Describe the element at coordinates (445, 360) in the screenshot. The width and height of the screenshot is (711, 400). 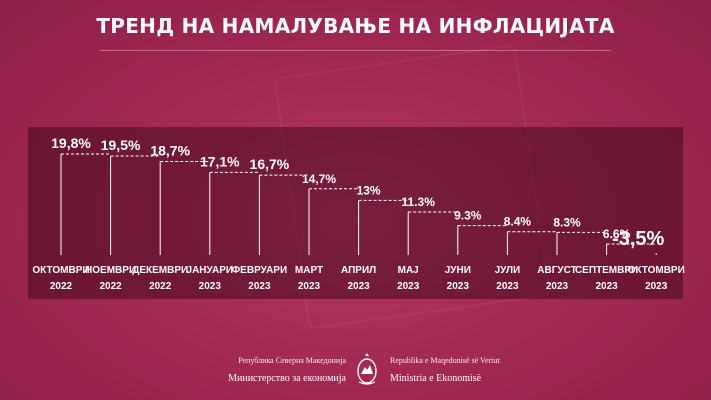
I see `country-name-al: Republika e Maqedonisë së Veriut` at that location.